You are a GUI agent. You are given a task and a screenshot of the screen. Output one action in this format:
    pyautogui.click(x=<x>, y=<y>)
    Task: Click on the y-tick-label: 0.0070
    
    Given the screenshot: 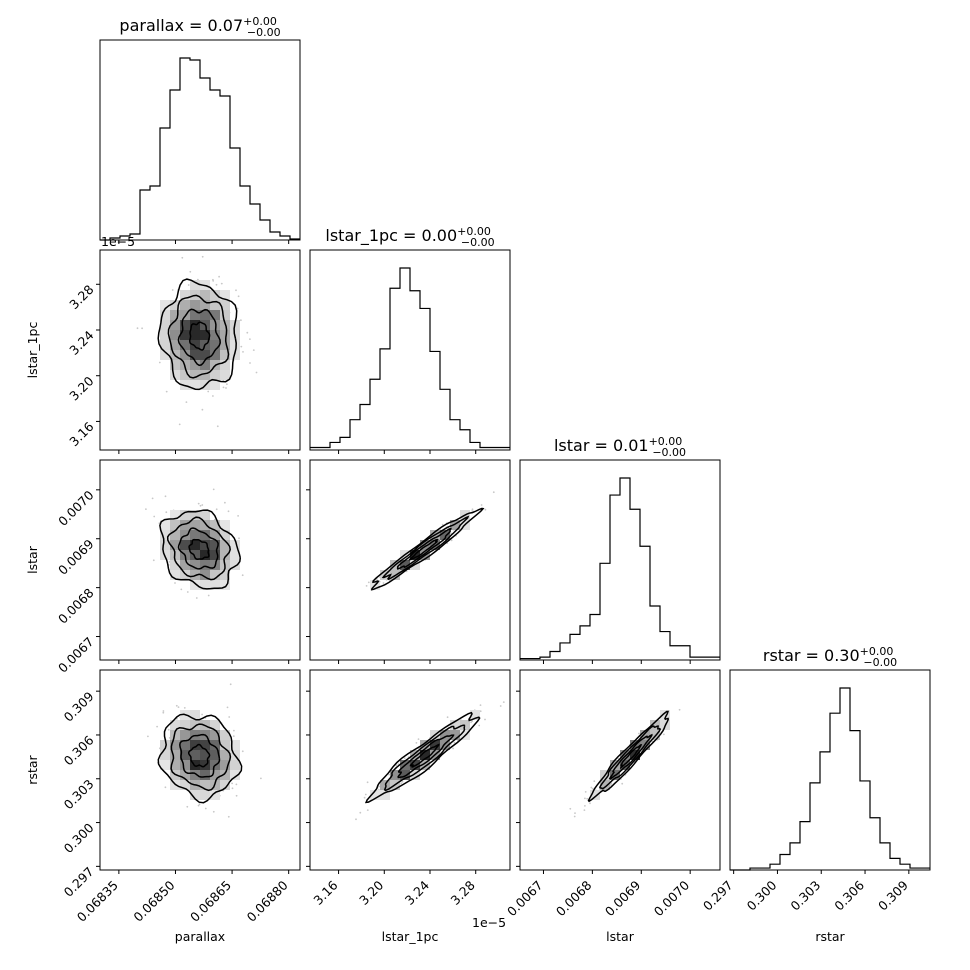 What is the action you would take?
    pyautogui.click(x=76, y=508)
    